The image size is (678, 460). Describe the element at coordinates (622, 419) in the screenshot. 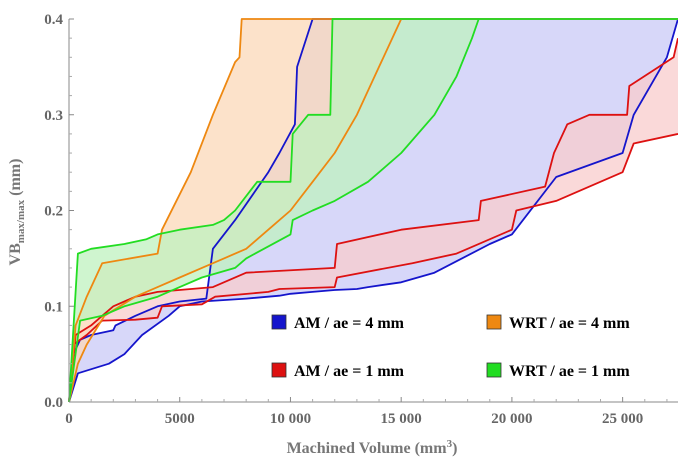

I see `x-tick-label: 25 000` at that location.